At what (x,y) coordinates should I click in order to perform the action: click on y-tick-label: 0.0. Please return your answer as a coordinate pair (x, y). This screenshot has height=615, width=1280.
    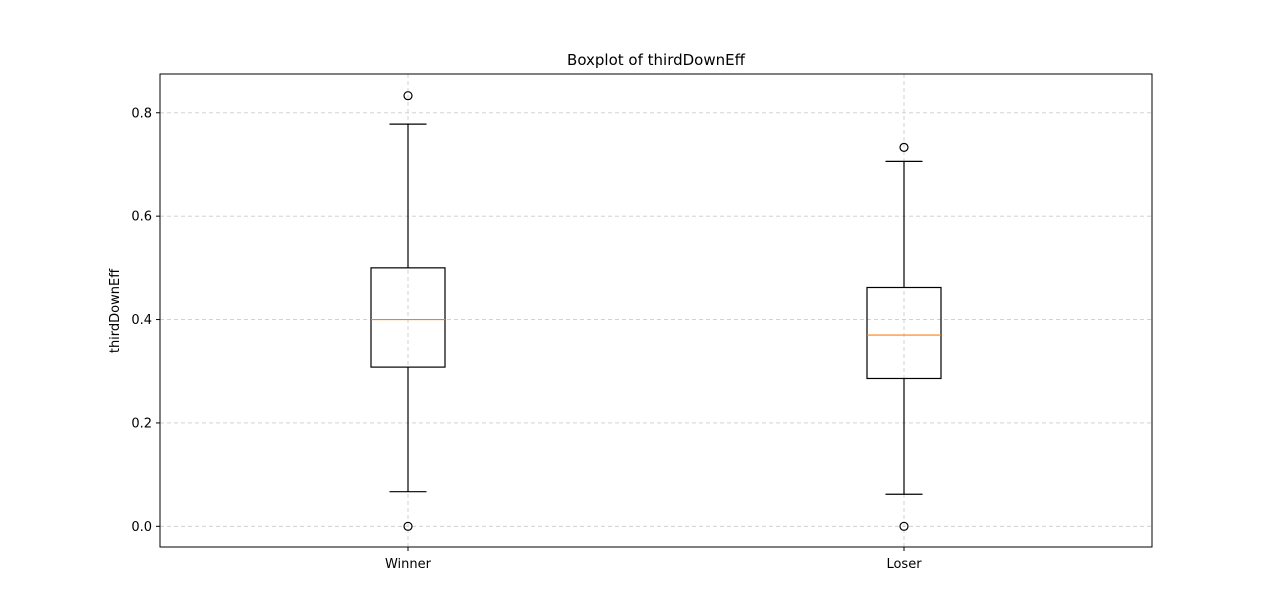
    Looking at the image, I should click on (141, 527).